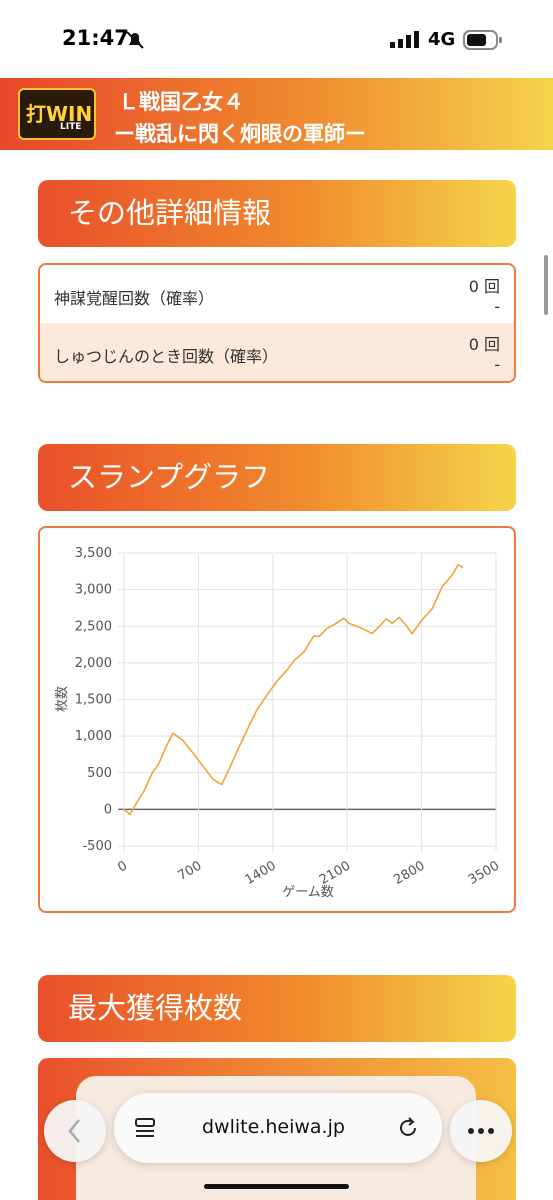  What do you see at coordinates (482, 40) in the screenshot?
I see `battery-icon` at bounding box center [482, 40].